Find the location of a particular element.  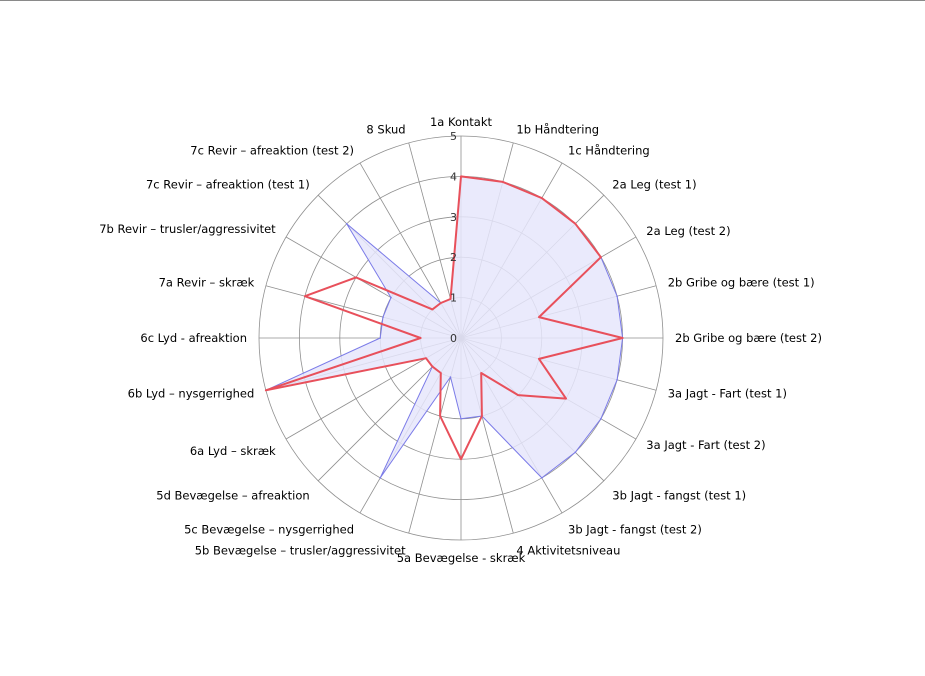

category-label-9: 3a Jagt - Fart (test 2) is located at coordinates (705, 445).